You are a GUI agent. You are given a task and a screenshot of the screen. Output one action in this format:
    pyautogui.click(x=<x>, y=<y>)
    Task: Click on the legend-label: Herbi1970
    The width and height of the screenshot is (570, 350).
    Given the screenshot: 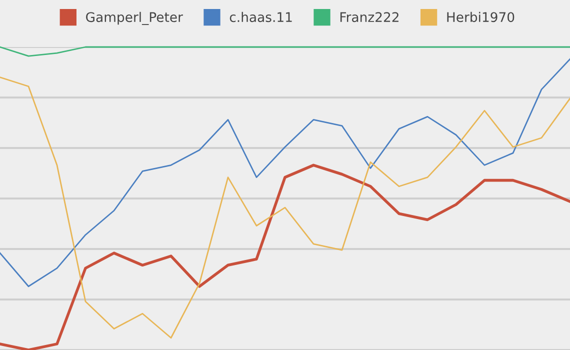 What is the action you would take?
    pyautogui.click(x=480, y=17)
    